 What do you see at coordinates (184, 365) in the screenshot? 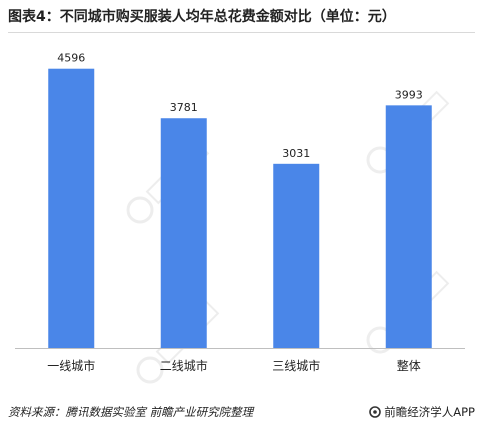
I see `category-label-2: 二线城市` at bounding box center [184, 365].